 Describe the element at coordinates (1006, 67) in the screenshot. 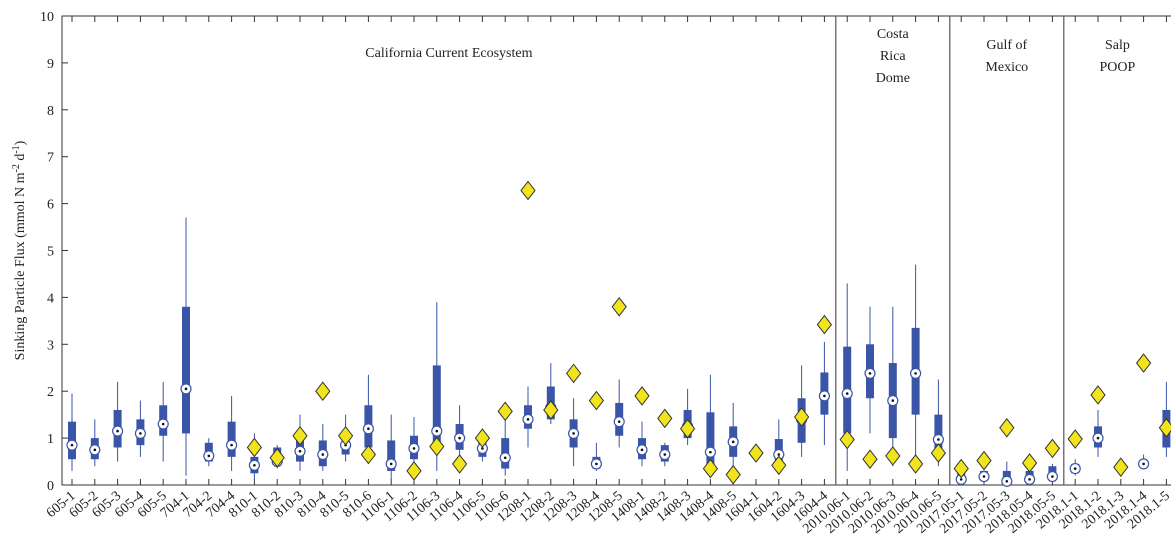

I see `group-label: Mexico` at that location.